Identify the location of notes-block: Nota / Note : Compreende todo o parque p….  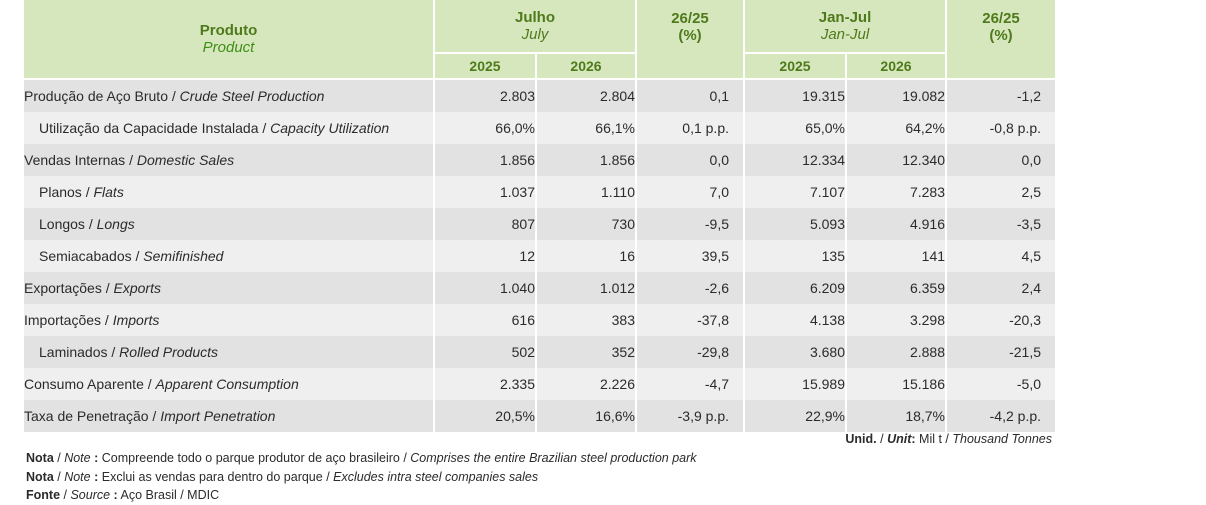
(361, 477).